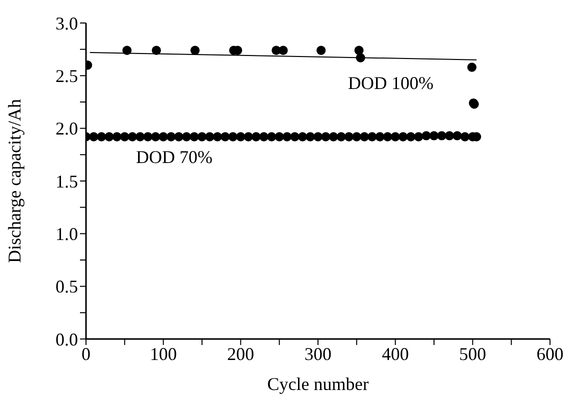 Image resolution: width=576 pixels, height=406 pixels. I want to click on series-label: DOD 100%, so click(391, 83).